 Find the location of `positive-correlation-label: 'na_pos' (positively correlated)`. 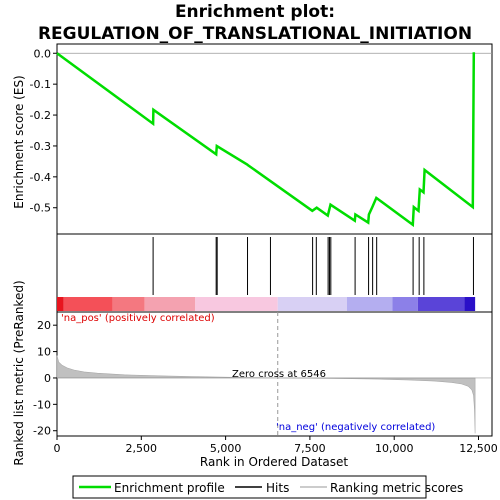

positive-correlation-label: 'na_pos' (positively correlated) is located at coordinates (138, 318).